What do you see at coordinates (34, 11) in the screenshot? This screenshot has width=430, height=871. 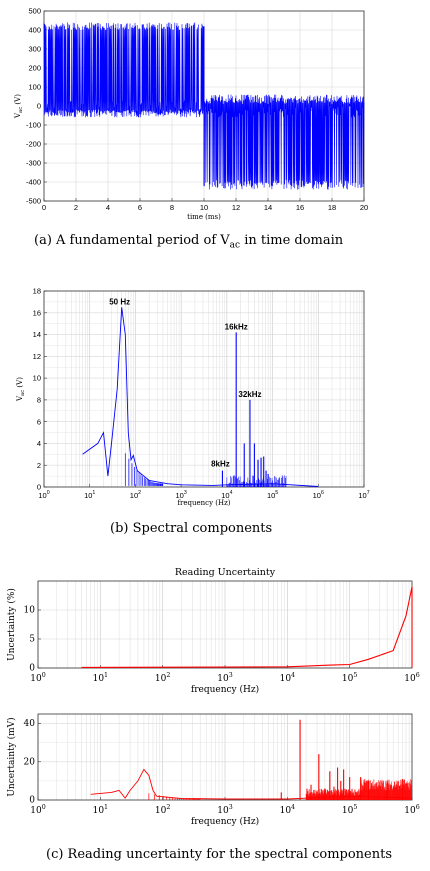 I see `y-tick-label-a: 500` at bounding box center [34, 11].